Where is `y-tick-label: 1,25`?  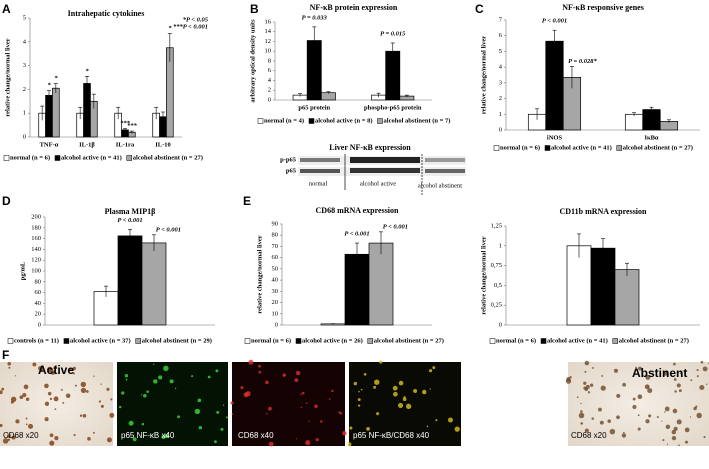
y-tick-label: 1,25 is located at coordinates (496, 225).